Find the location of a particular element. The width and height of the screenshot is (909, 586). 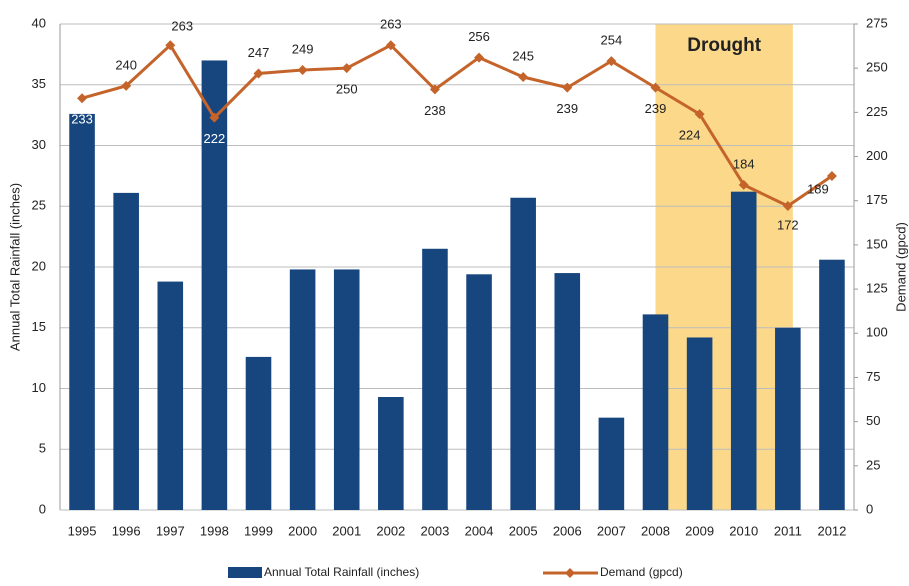

x-tick-label: 1999 is located at coordinates (258, 530).